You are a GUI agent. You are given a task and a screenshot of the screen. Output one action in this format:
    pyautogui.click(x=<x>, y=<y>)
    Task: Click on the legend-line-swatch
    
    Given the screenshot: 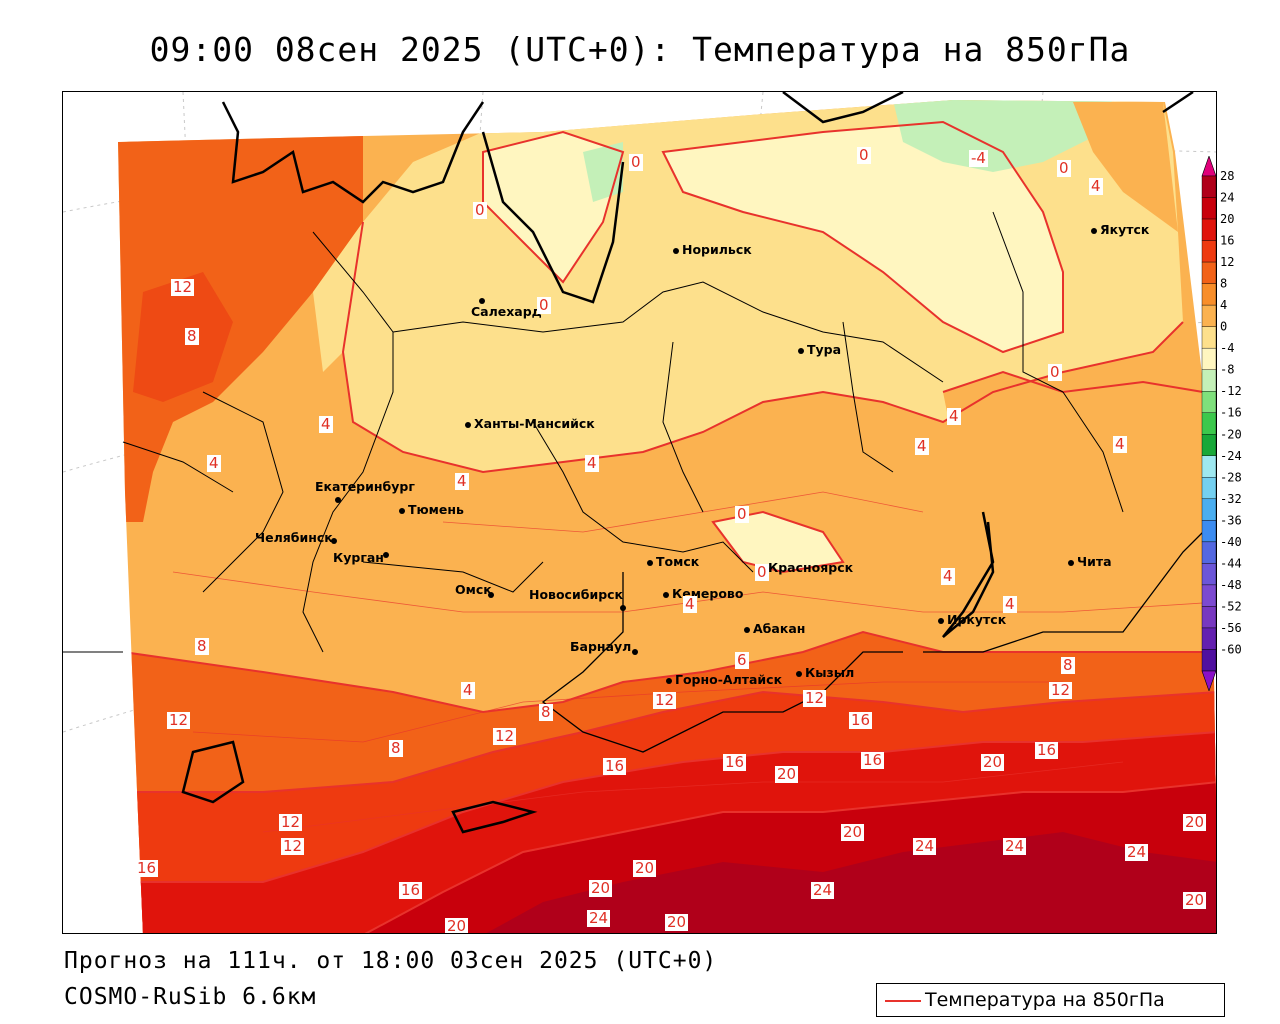 What is the action you would take?
    pyautogui.click(x=903, y=1001)
    